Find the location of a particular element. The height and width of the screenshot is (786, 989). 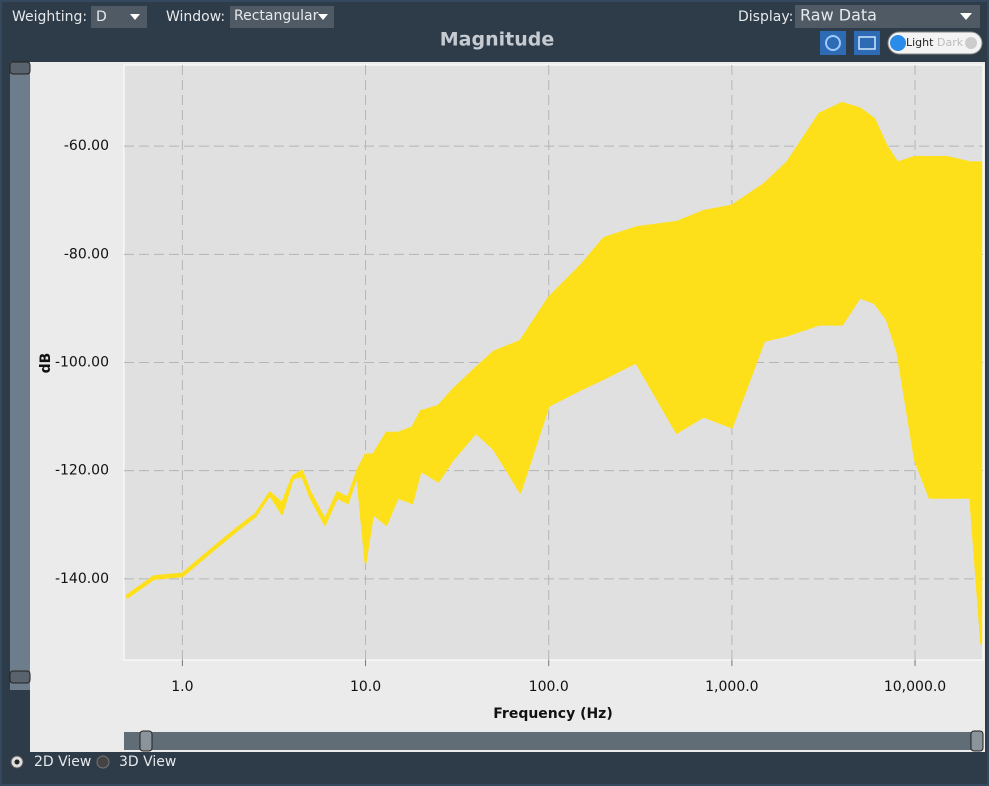

weighting-dropdown is located at coordinates (119, 17).